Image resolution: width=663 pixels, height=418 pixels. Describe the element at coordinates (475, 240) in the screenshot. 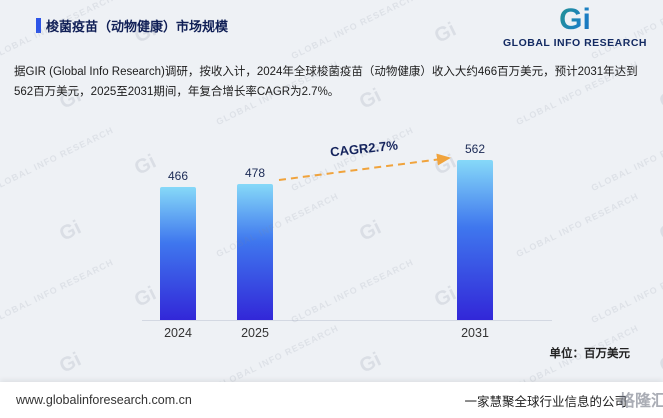

I see `bar-2031` at that location.